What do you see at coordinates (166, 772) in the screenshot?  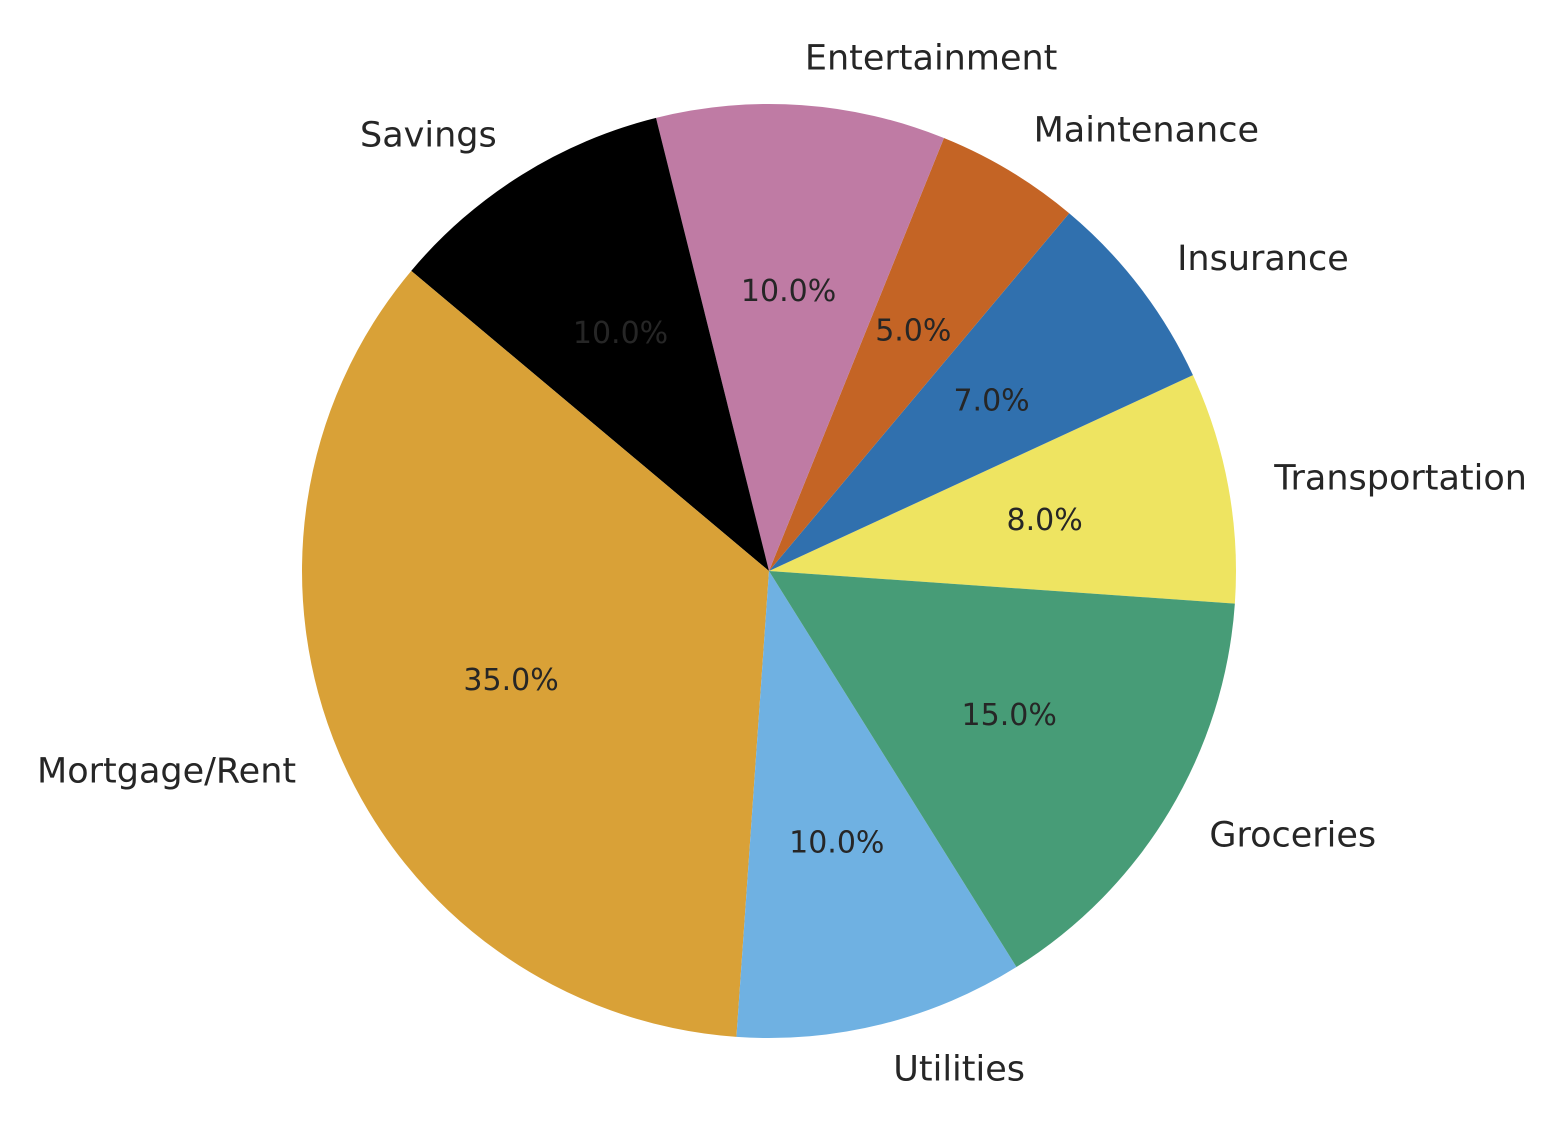 I see `category-label-mortgage-rent: Mortgage/Rent` at bounding box center [166, 772].